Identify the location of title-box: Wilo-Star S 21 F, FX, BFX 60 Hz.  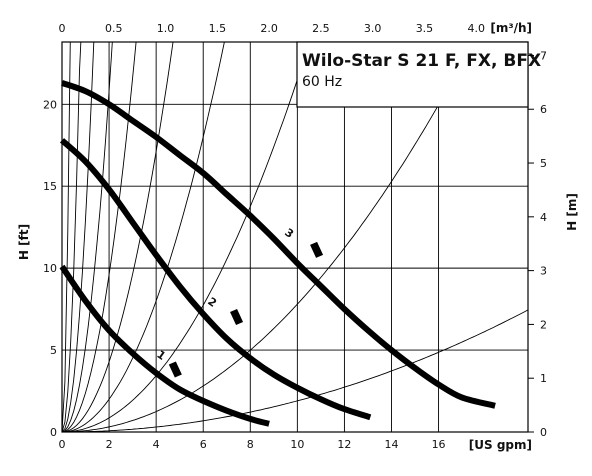
(418, 74).